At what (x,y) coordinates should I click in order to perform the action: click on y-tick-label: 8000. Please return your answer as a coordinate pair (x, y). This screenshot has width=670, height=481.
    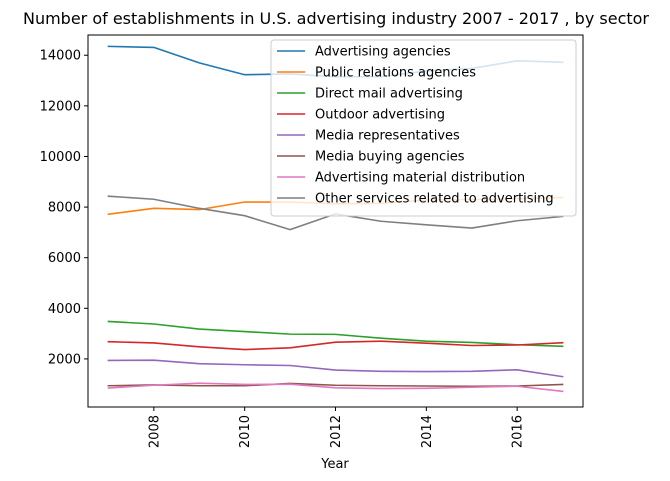
    Looking at the image, I should click on (64, 208).